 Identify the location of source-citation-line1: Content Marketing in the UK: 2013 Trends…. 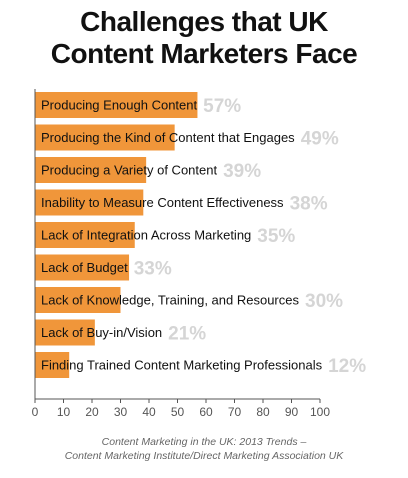
(204, 442).